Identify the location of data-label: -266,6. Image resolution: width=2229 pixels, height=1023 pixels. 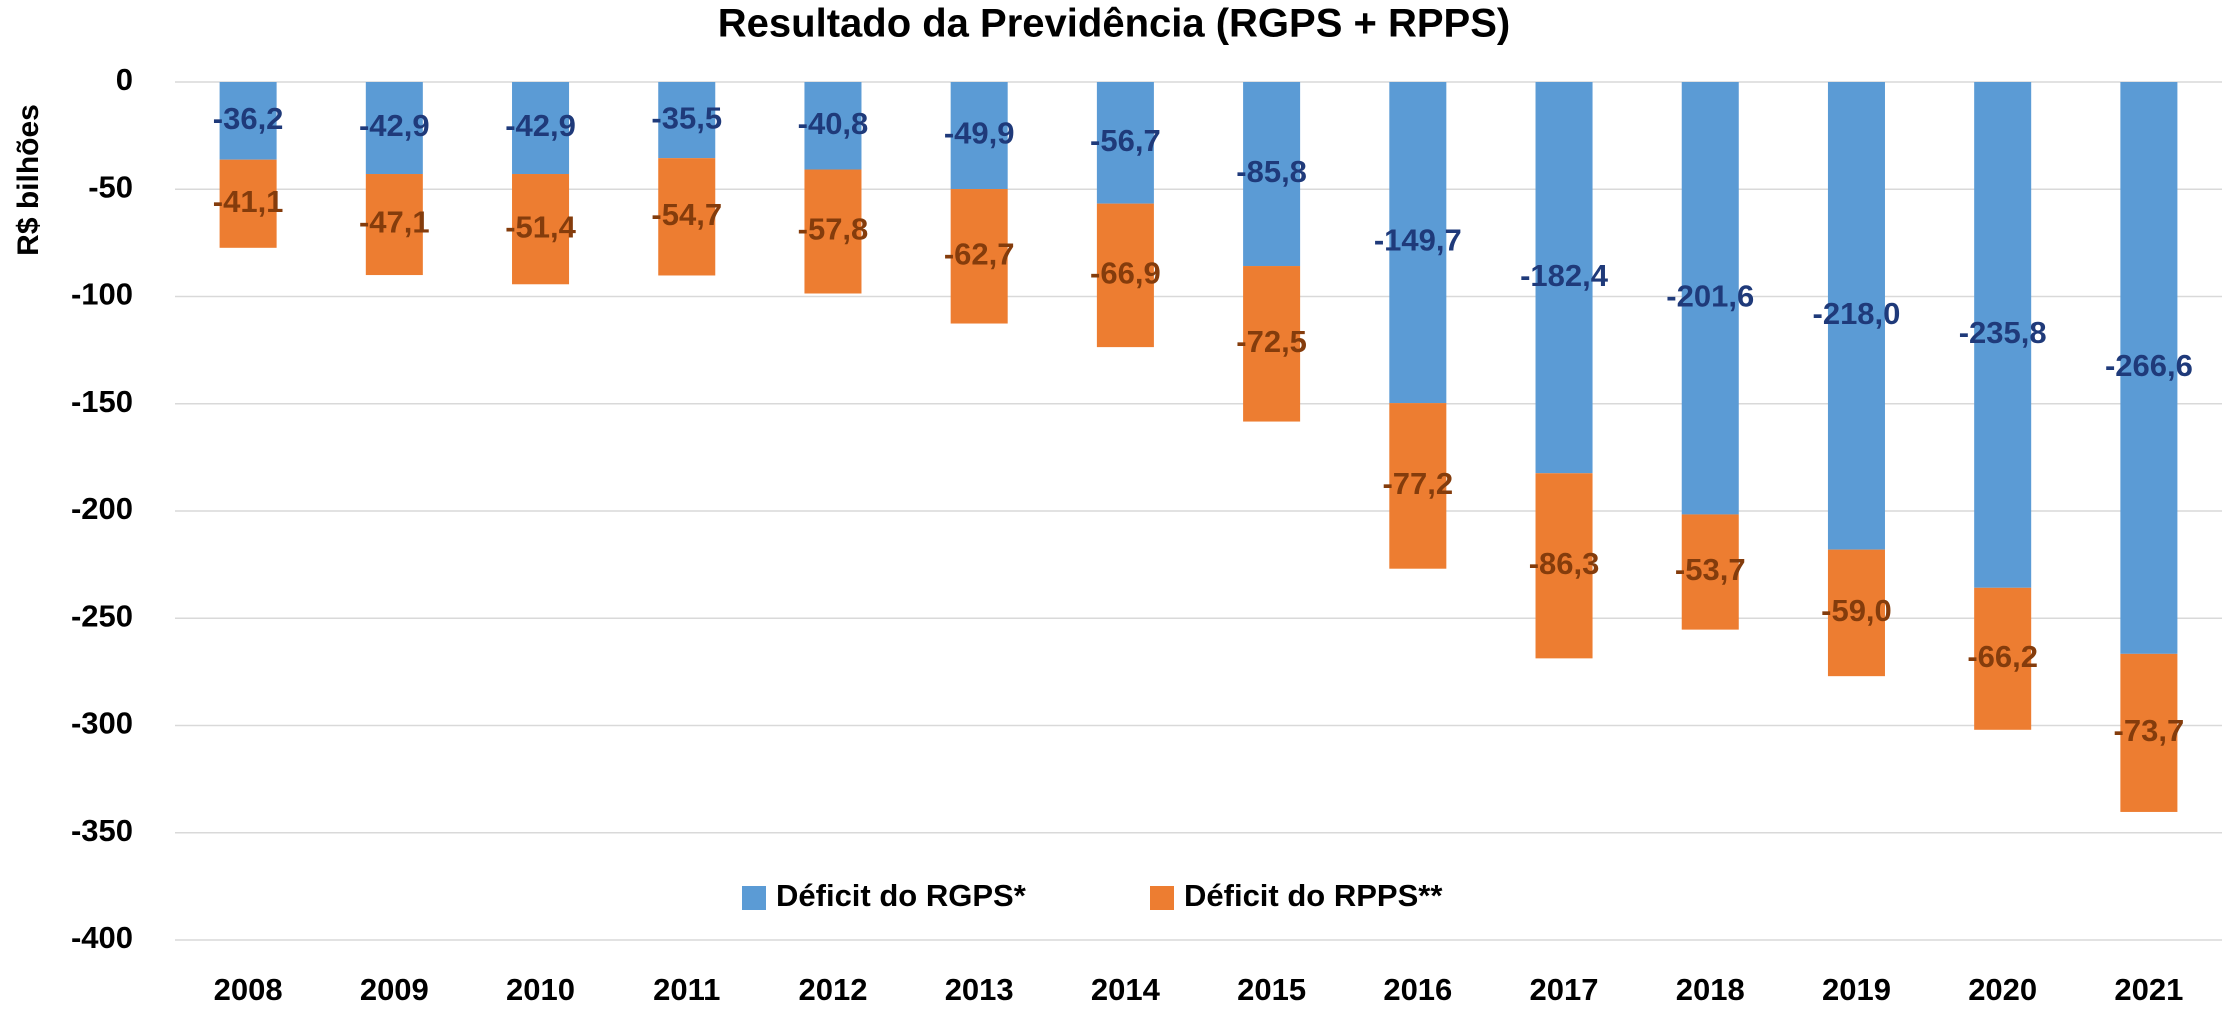
(2149, 365).